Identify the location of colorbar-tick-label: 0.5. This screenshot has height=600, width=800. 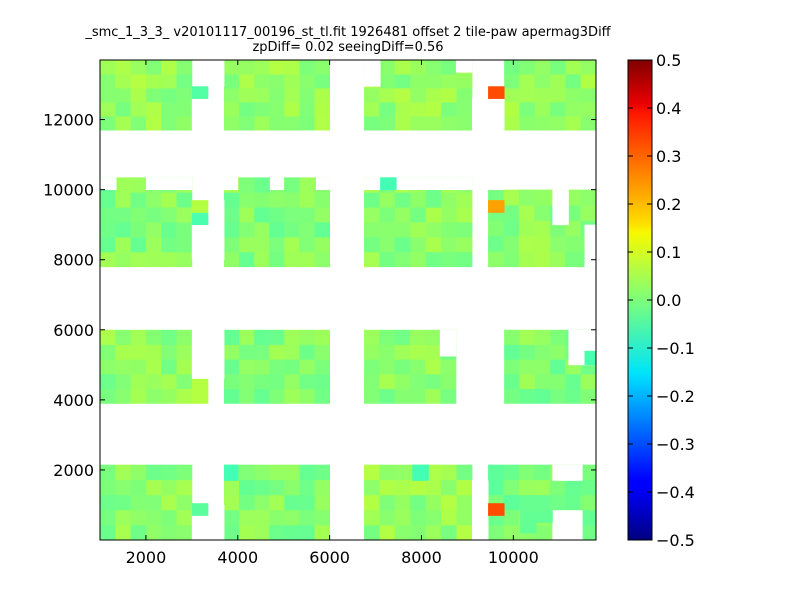
(668, 60).